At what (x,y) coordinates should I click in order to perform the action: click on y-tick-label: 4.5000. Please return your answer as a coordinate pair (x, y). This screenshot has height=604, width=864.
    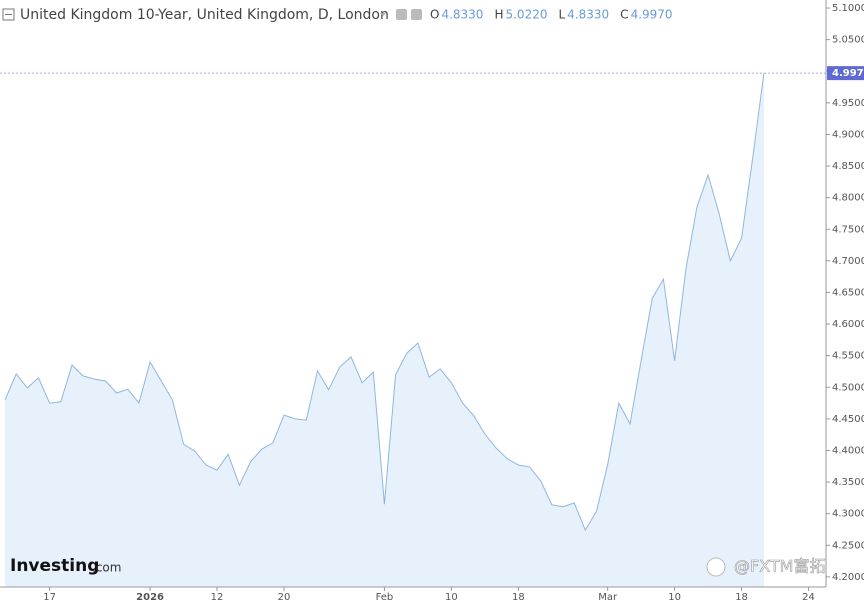
    Looking at the image, I should click on (848, 387).